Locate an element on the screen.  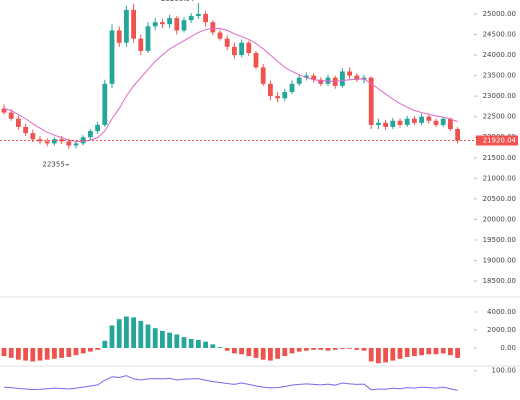
last-price-box is located at coordinates (497, 140).